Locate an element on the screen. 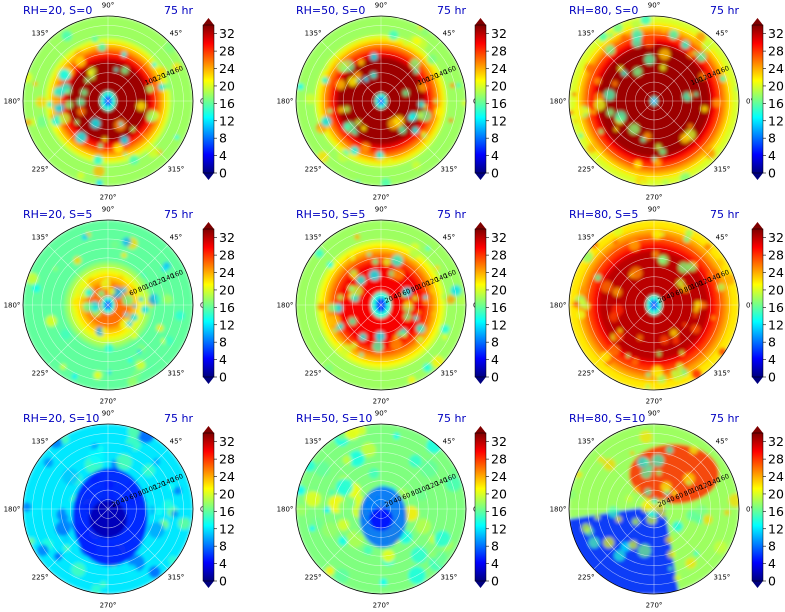  colorbar-body is located at coordinates (480, 99).